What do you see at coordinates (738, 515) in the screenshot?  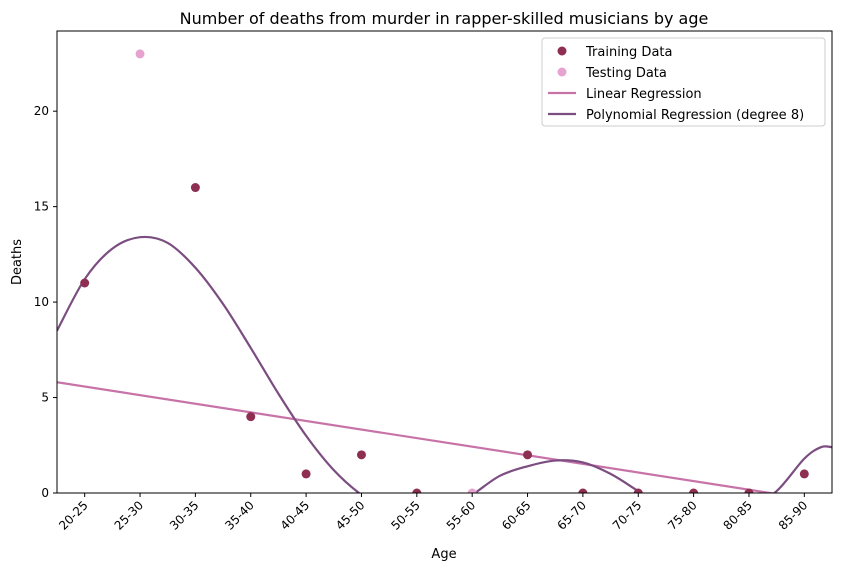 I see `x-tick-label: 80-85` at bounding box center [738, 515].